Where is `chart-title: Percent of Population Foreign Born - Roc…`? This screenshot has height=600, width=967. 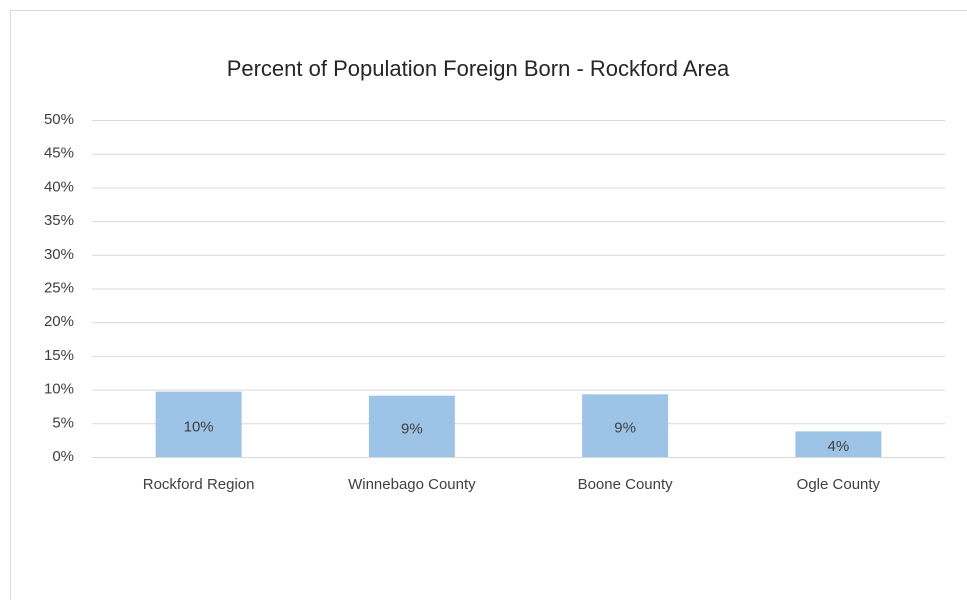 chart-title: Percent of Population Foreign Born - Roc… is located at coordinates (478, 68).